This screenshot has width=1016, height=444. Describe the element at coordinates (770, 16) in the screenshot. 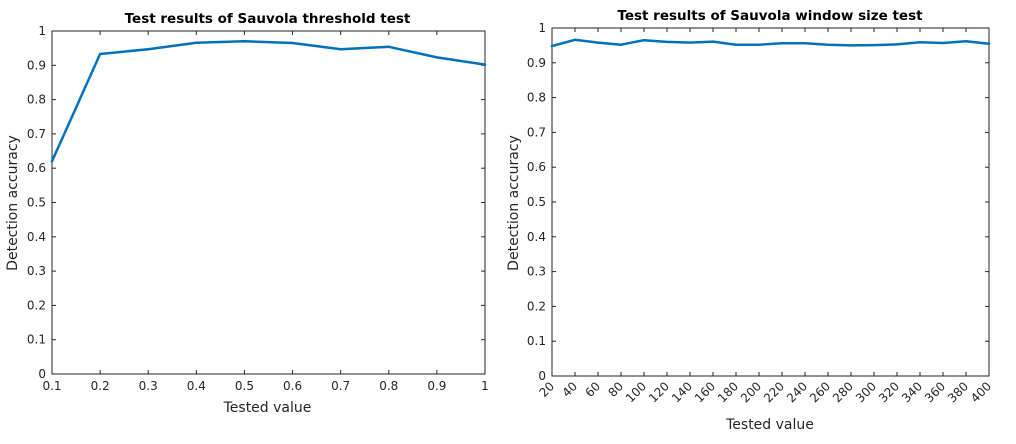

I see `chart-title: Test results of Sauvola window size test` at that location.